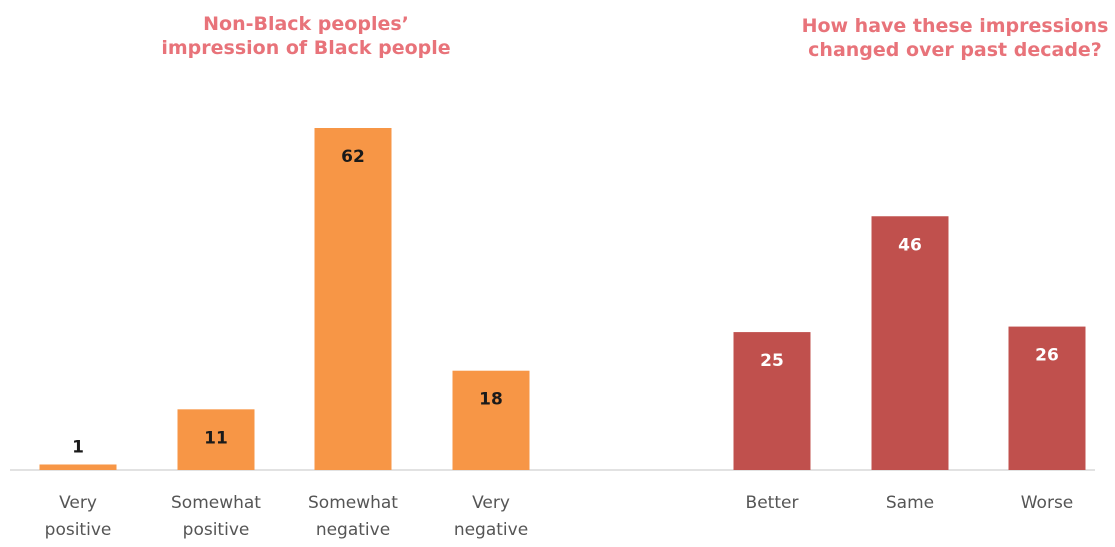 This screenshot has height=547, width=1115. Describe the element at coordinates (772, 503) in the screenshot. I see `chart-2-category-label-1: Better` at that location.